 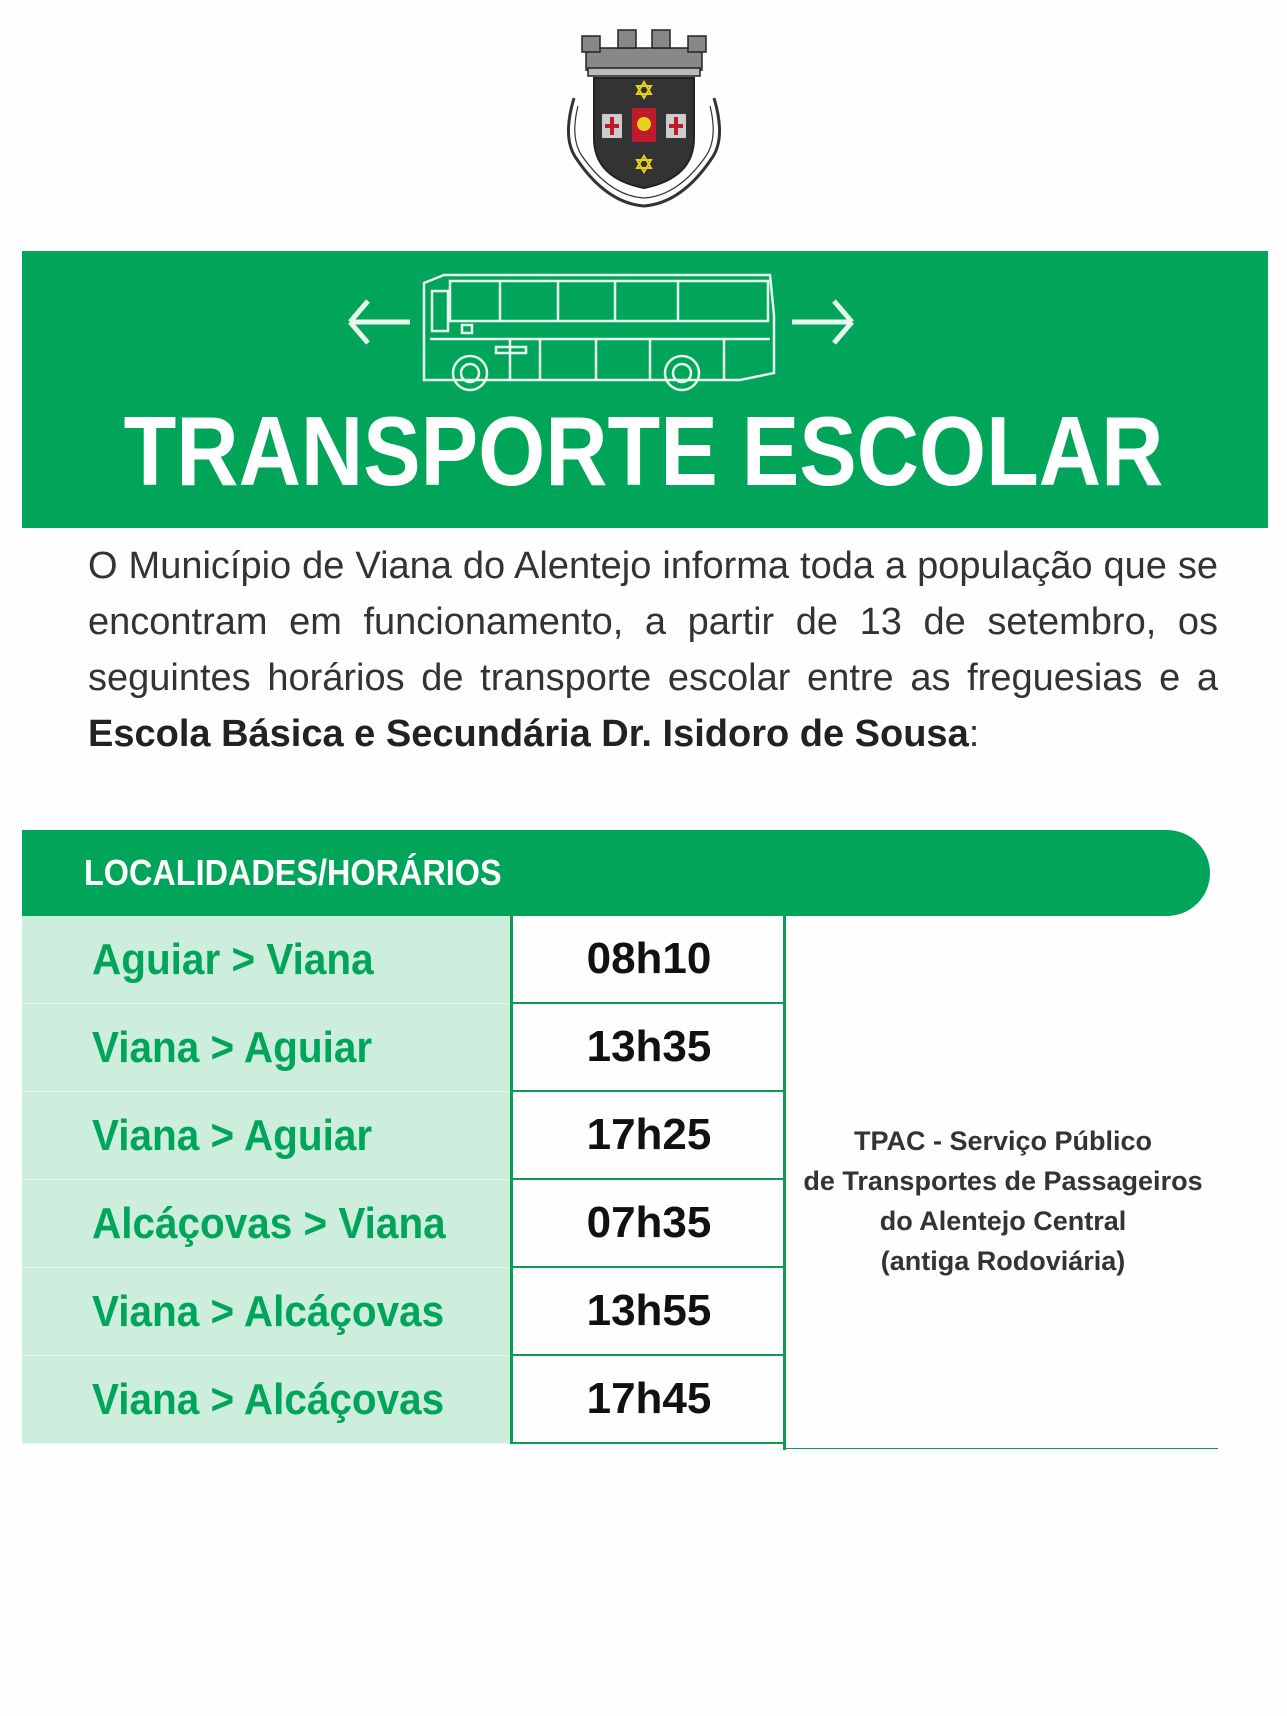 I want to click on arrow-left-icon, so click(x=379, y=322).